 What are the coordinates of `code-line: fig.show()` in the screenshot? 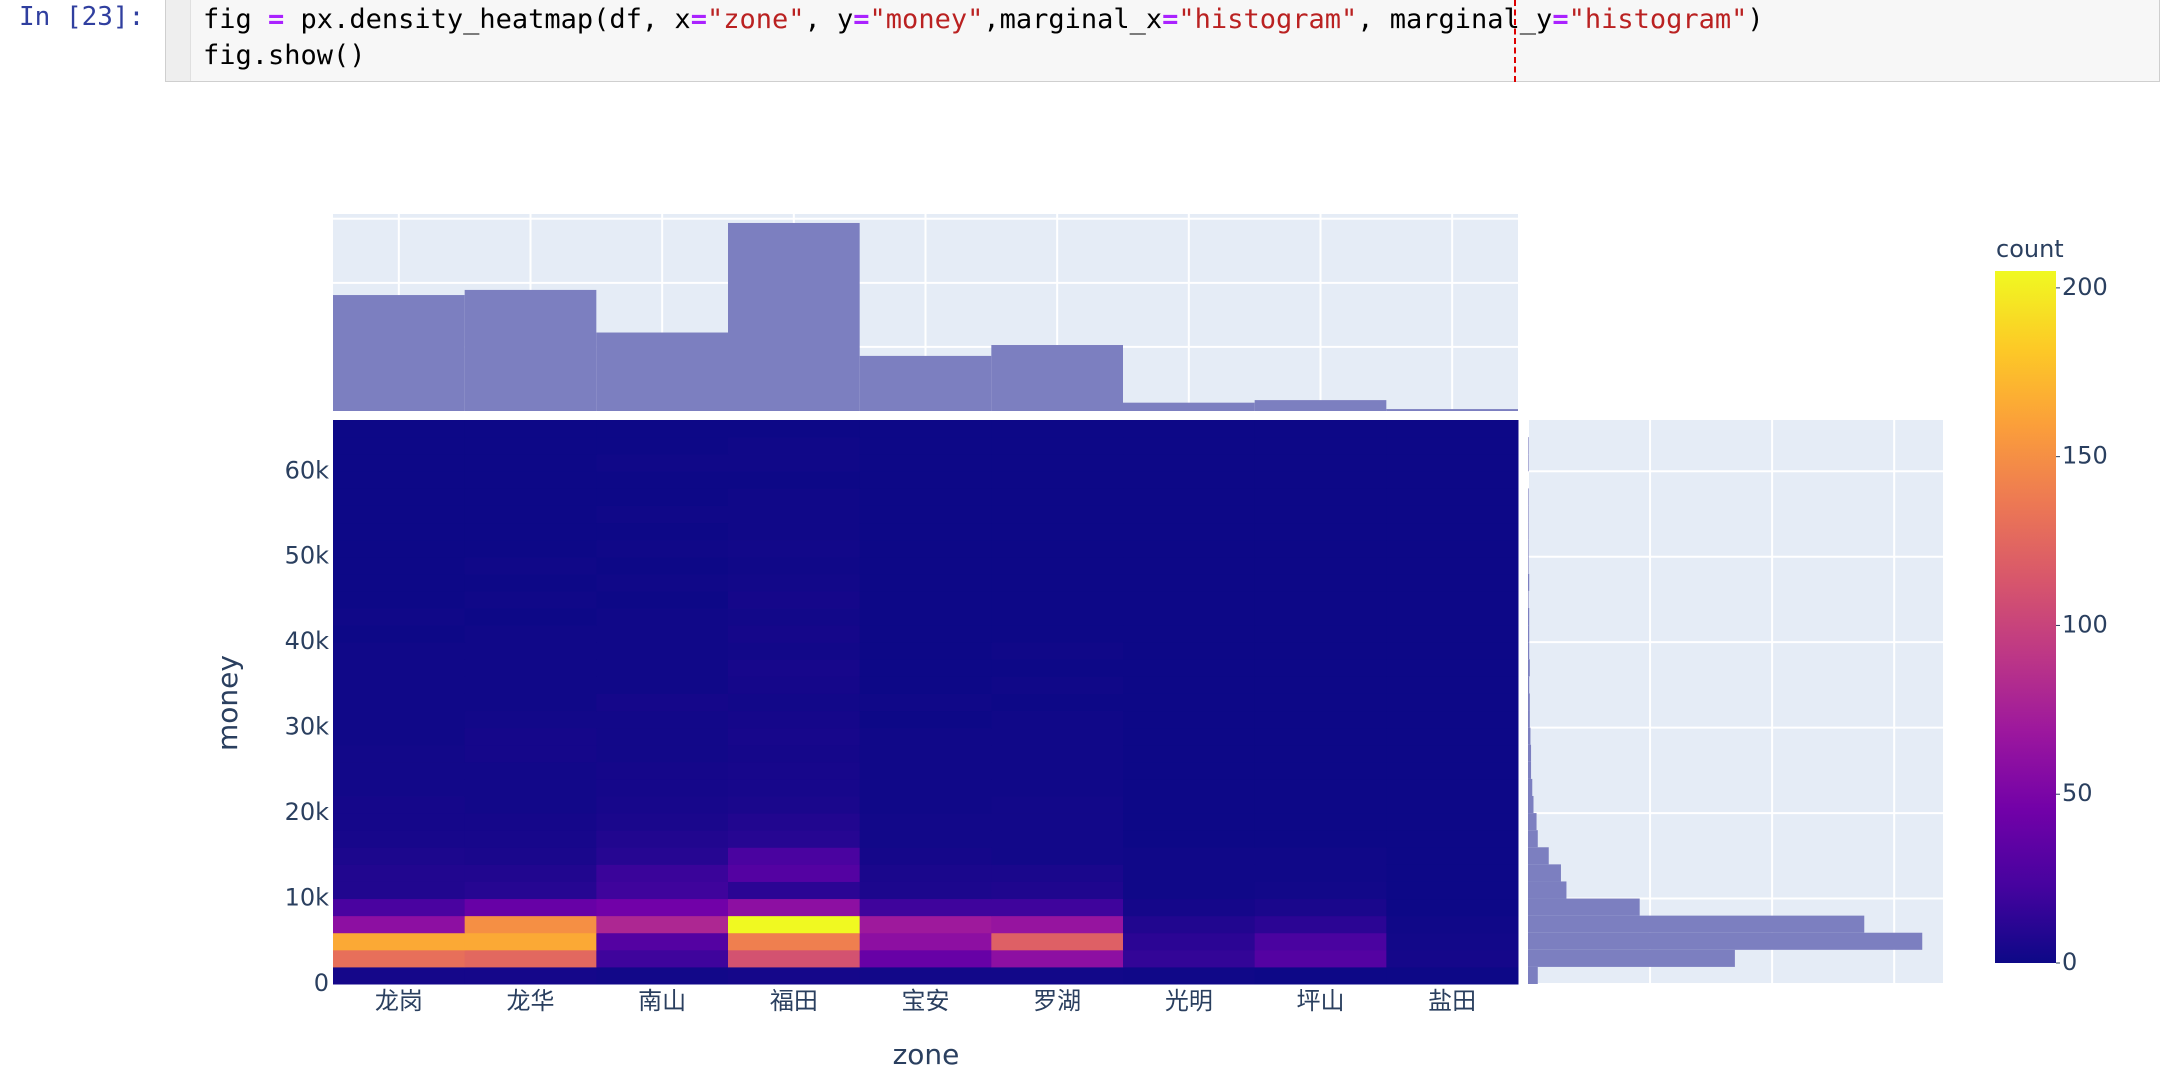 It's located at (983, 56).